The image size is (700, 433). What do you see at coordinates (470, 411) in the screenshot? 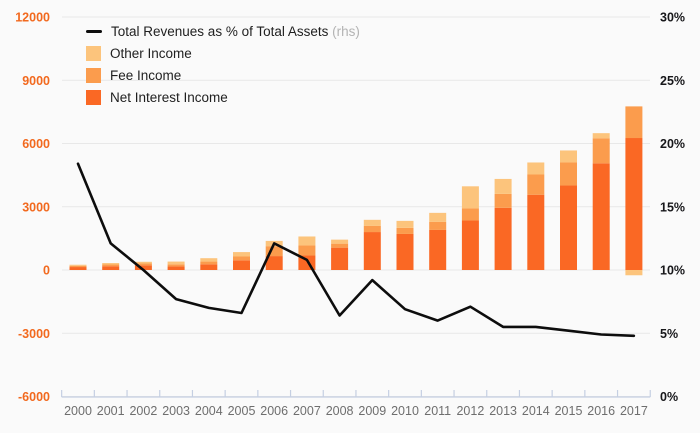
I see `x-axis-year-label: 2012` at bounding box center [470, 411].